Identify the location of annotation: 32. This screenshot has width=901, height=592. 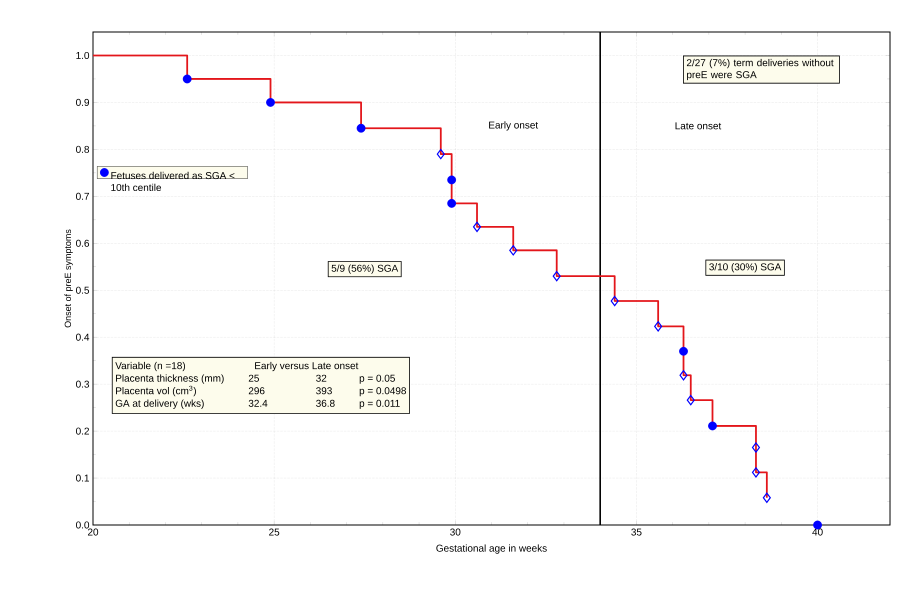
(321, 378).